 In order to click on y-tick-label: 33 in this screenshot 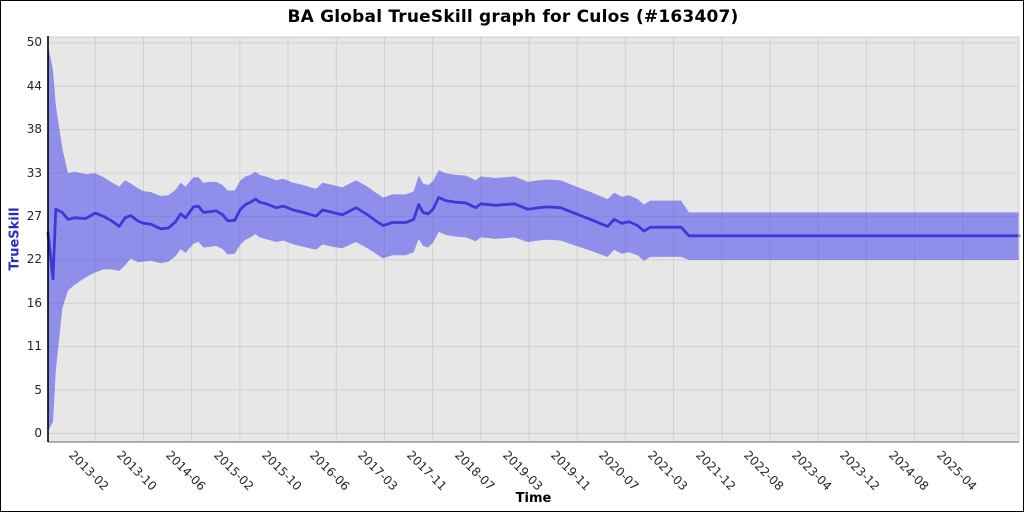, I will do `click(34, 172)`.